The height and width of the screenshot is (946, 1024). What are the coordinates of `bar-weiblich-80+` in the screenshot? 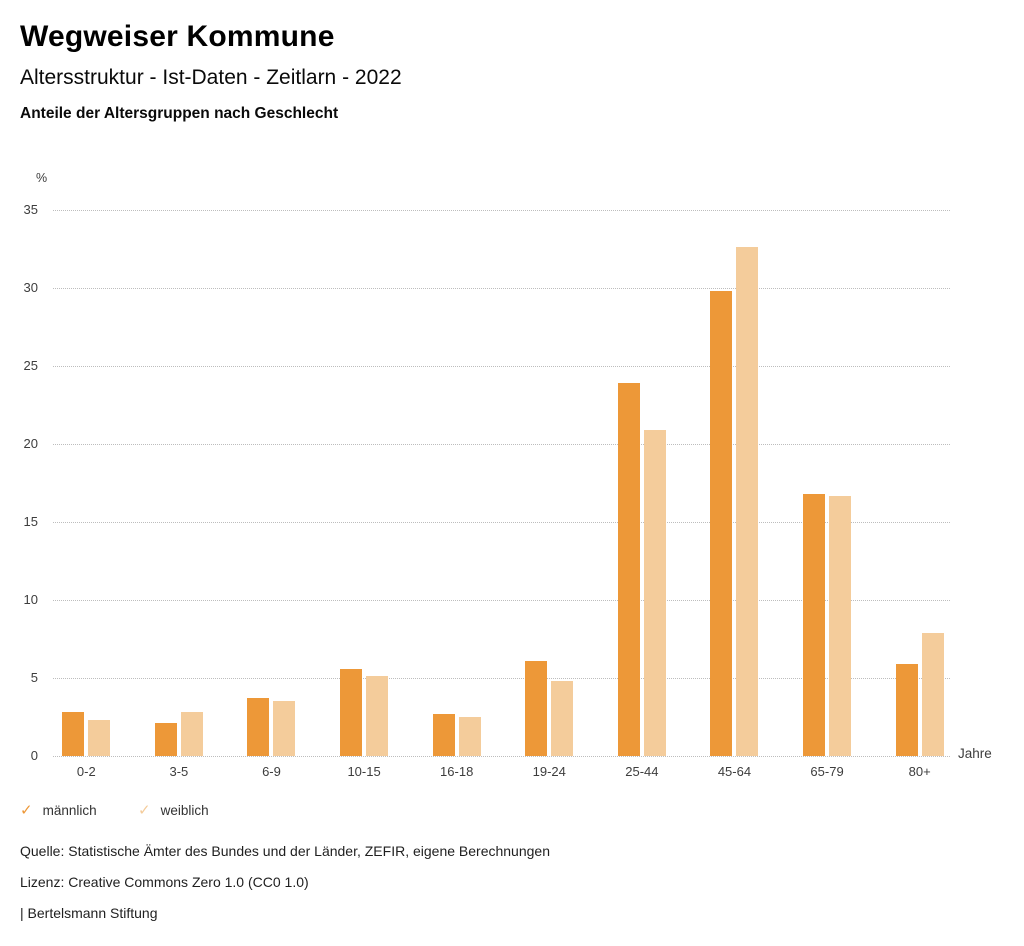 It's located at (932, 694).